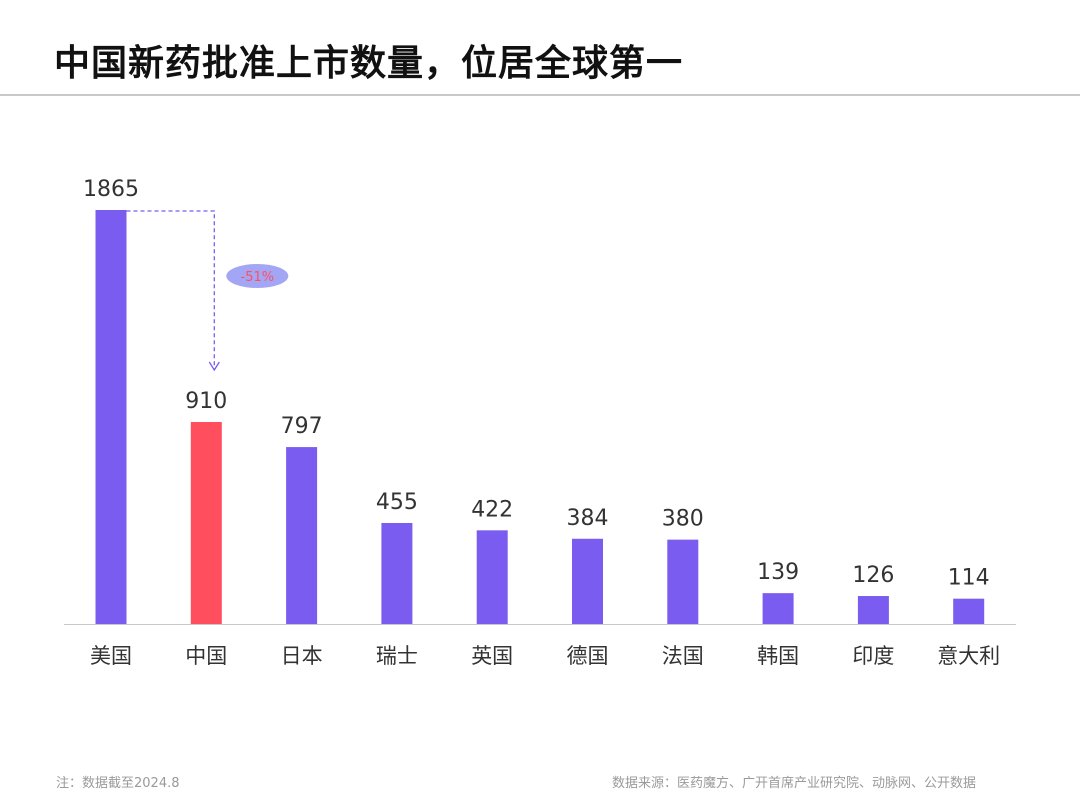  I want to click on change-label: -51%, so click(258, 277).